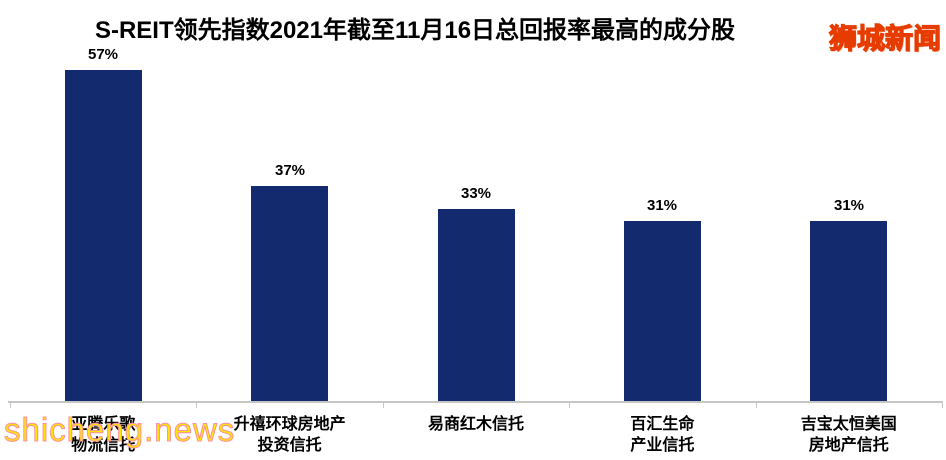 The width and height of the screenshot is (946, 460). Describe the element at coordinates (884, 38) in the screenshot. I see `site-logo-text: 狮城新闻` at that location.